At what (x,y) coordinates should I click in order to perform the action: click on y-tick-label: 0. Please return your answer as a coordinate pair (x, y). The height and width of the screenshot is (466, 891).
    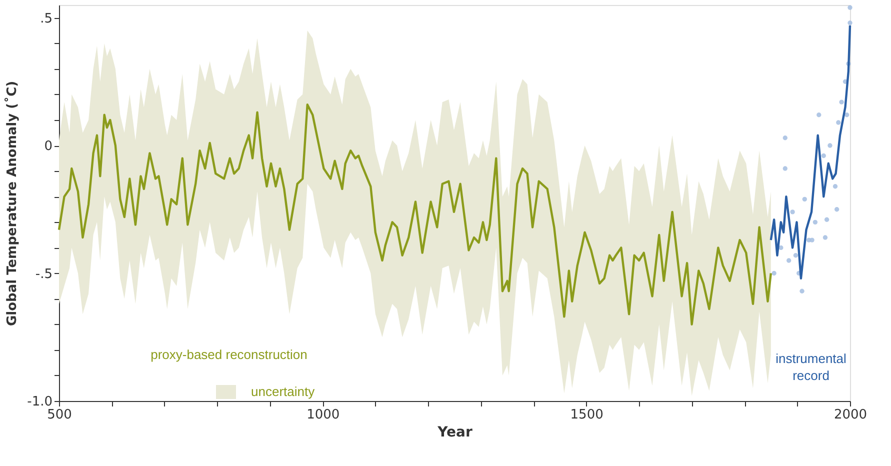
    Looking at the image, I should click on (48, 146).